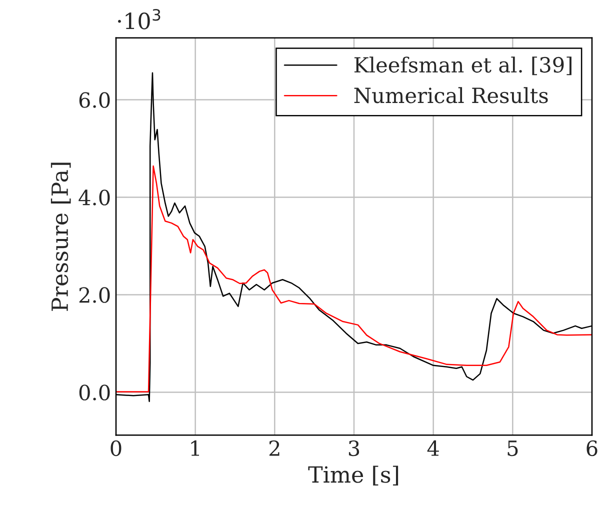  Describe the element at coordinates (463, 66) in the screenshot. I see `legend-label: Kleefsman et al. [39]` at that location.